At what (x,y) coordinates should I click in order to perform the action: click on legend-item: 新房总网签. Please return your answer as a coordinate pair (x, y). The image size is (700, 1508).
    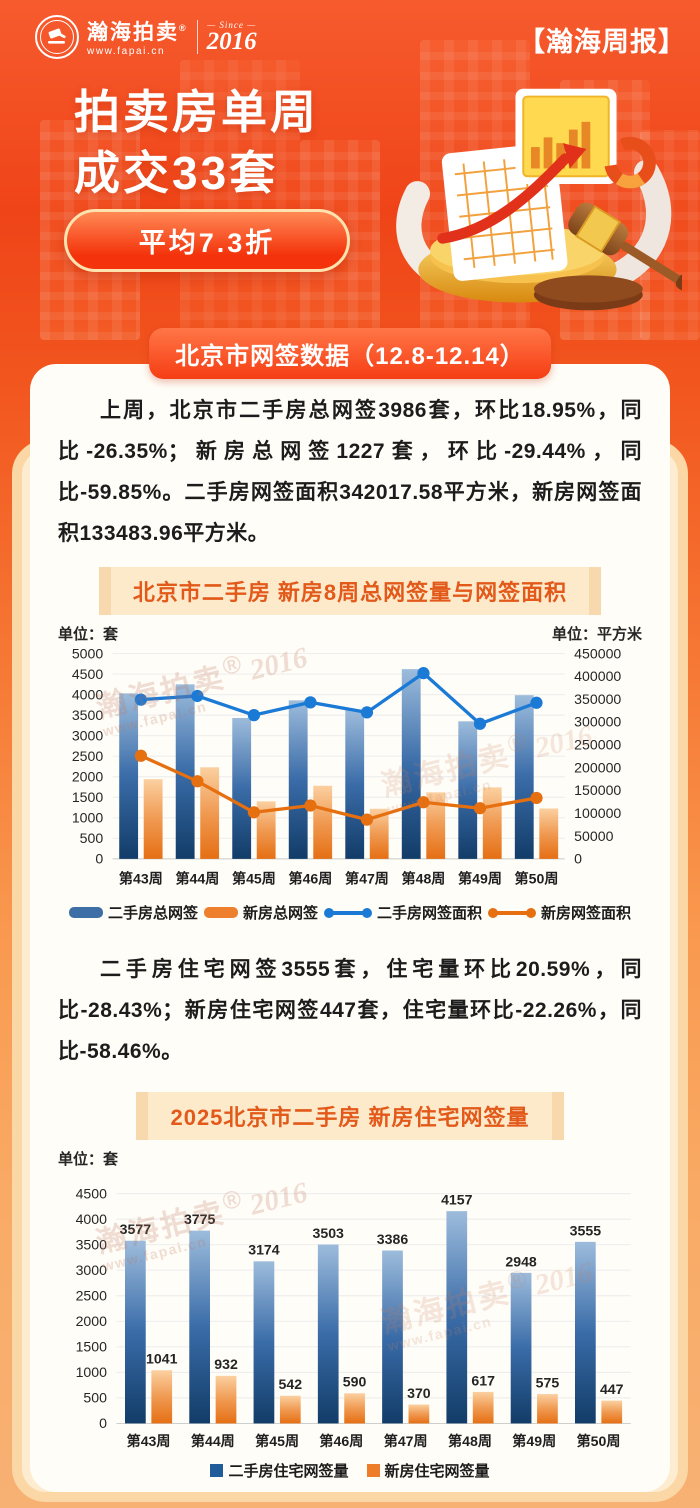
    Looking at the image, I should click on (260, 912).